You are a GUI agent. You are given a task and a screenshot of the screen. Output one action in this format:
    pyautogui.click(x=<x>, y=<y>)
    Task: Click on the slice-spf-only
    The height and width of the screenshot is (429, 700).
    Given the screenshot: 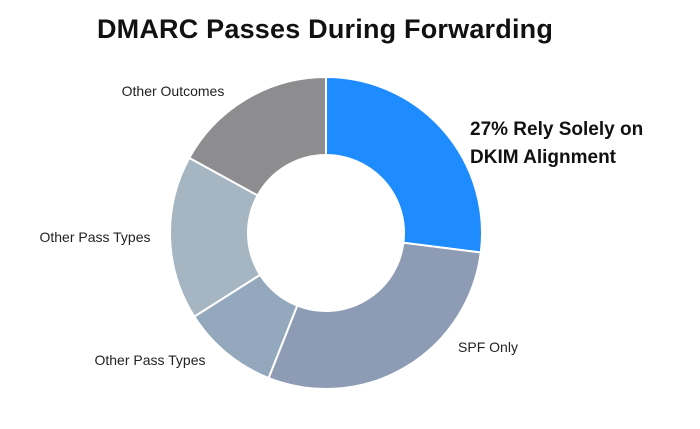 What is the action you would take?
    pyautogui.click(x=374, y=315)
    